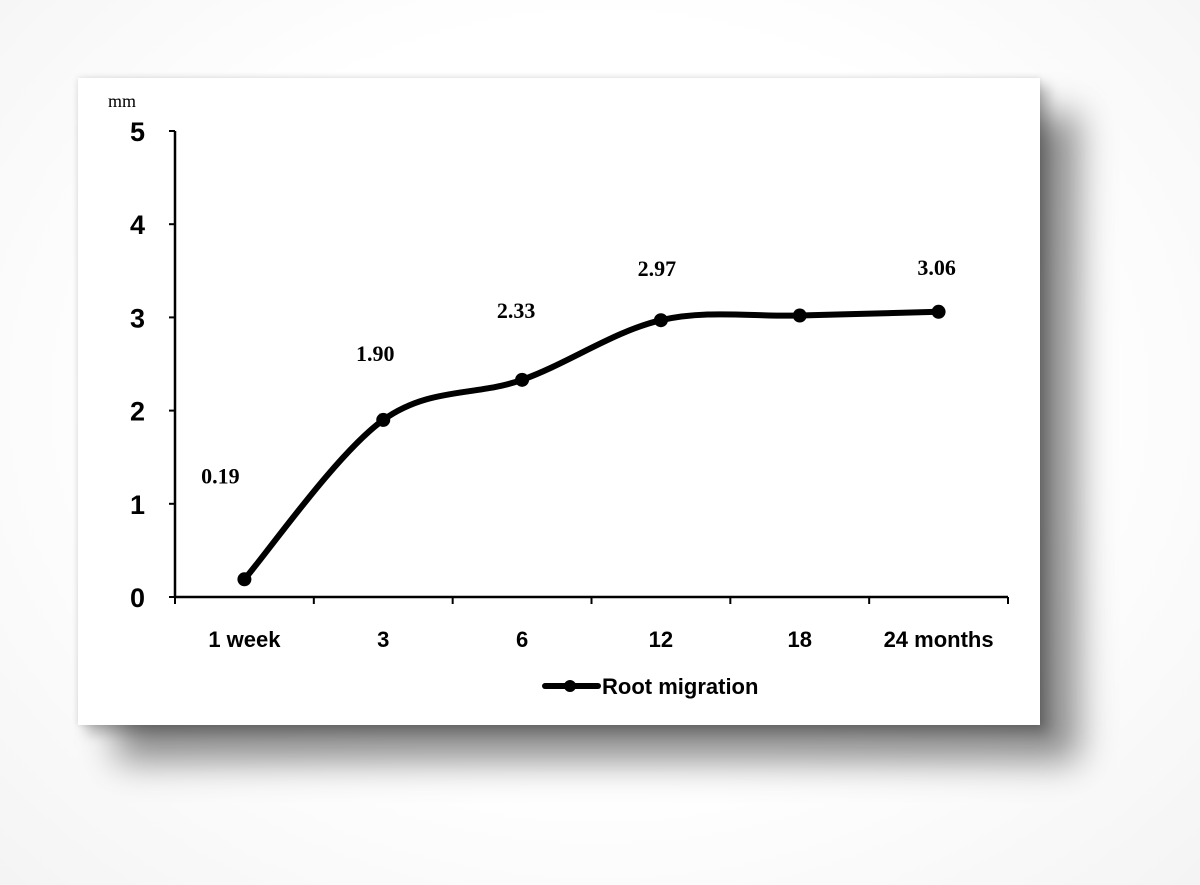  Describe the element at coordinates (137, 598) in the screenshot. I see `y-tick-label: 0` at that location.